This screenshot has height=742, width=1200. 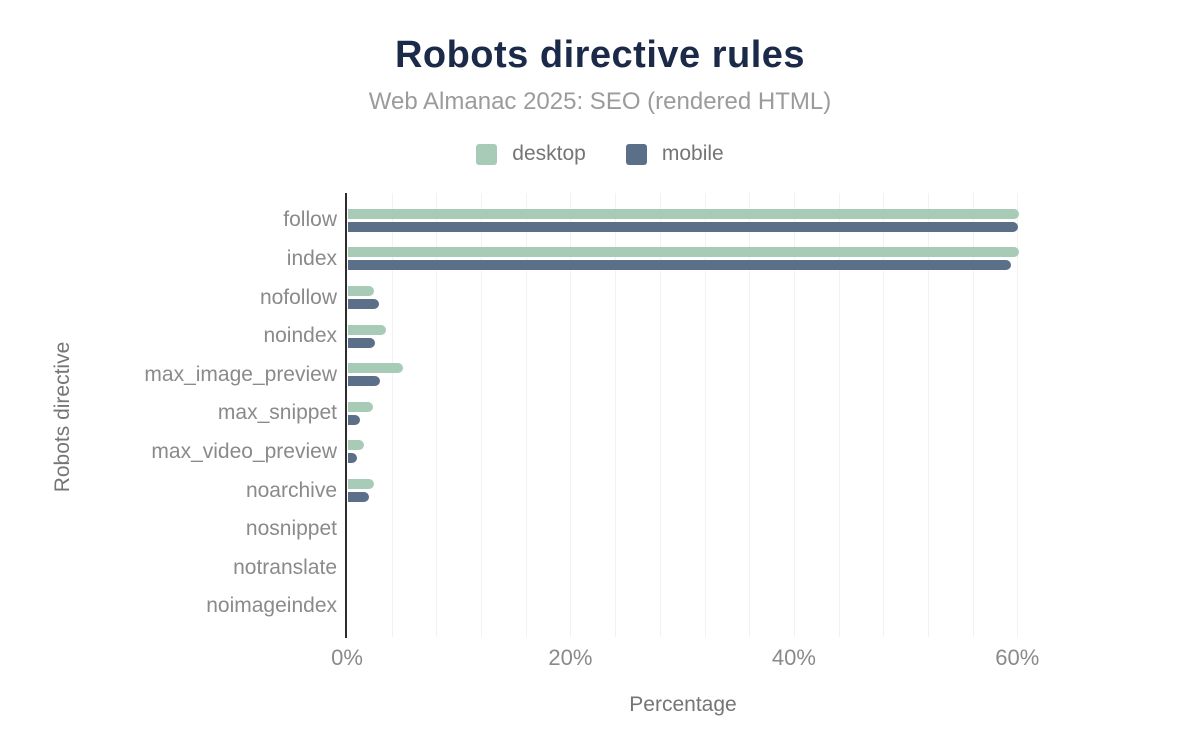 I want to click on category-label-follow: follow, so click(x=310, y=220).